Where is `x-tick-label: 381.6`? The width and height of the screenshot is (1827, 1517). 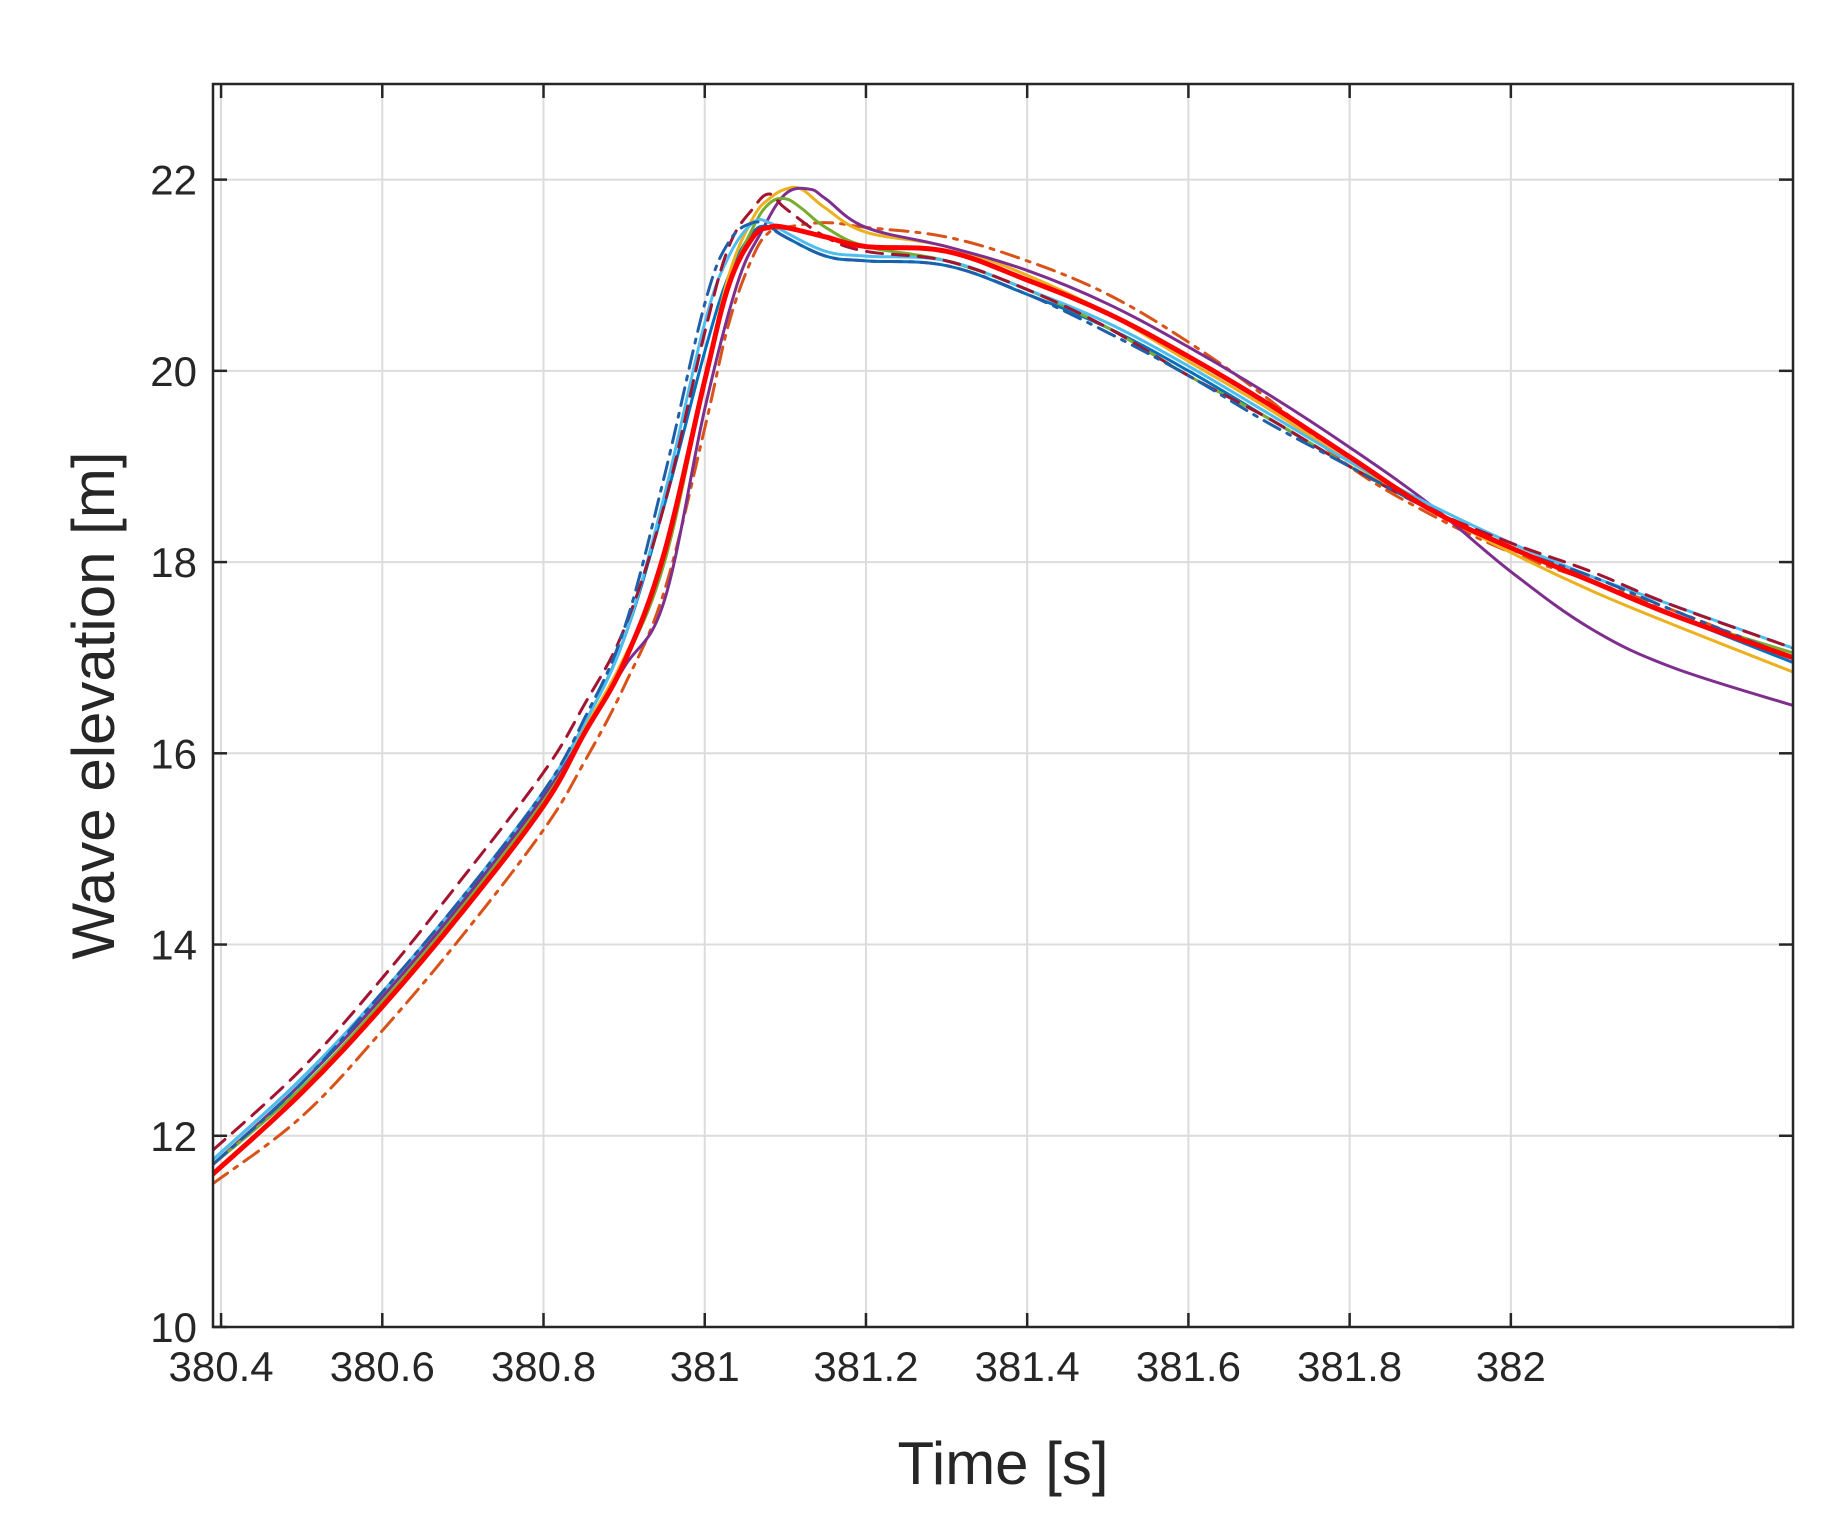 x-tick-label: 381.6 is located at coordinates (1188, 1366).